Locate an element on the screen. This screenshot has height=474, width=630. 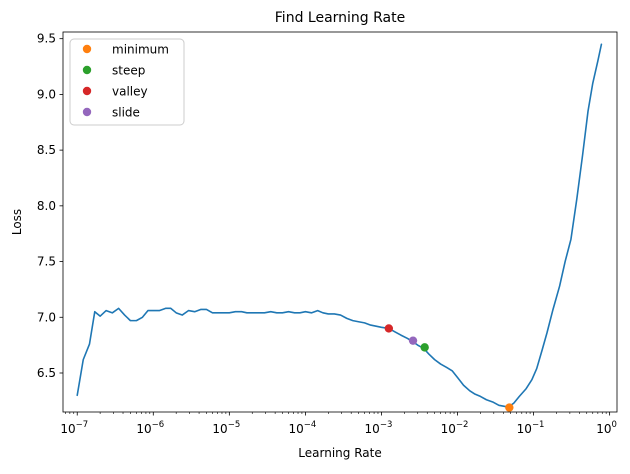
y-tick-label: 7.5 is located at coordinates (46, 262).